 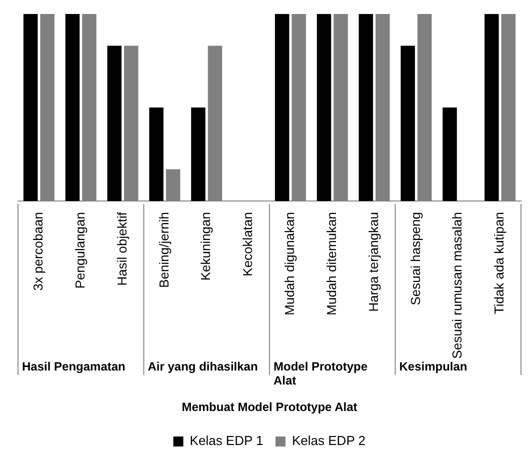 What do you see at coordinates (248, 244) in the screenshot?
I see `x-tick-label: Kecoklatan` at bounding box center [248, 244].